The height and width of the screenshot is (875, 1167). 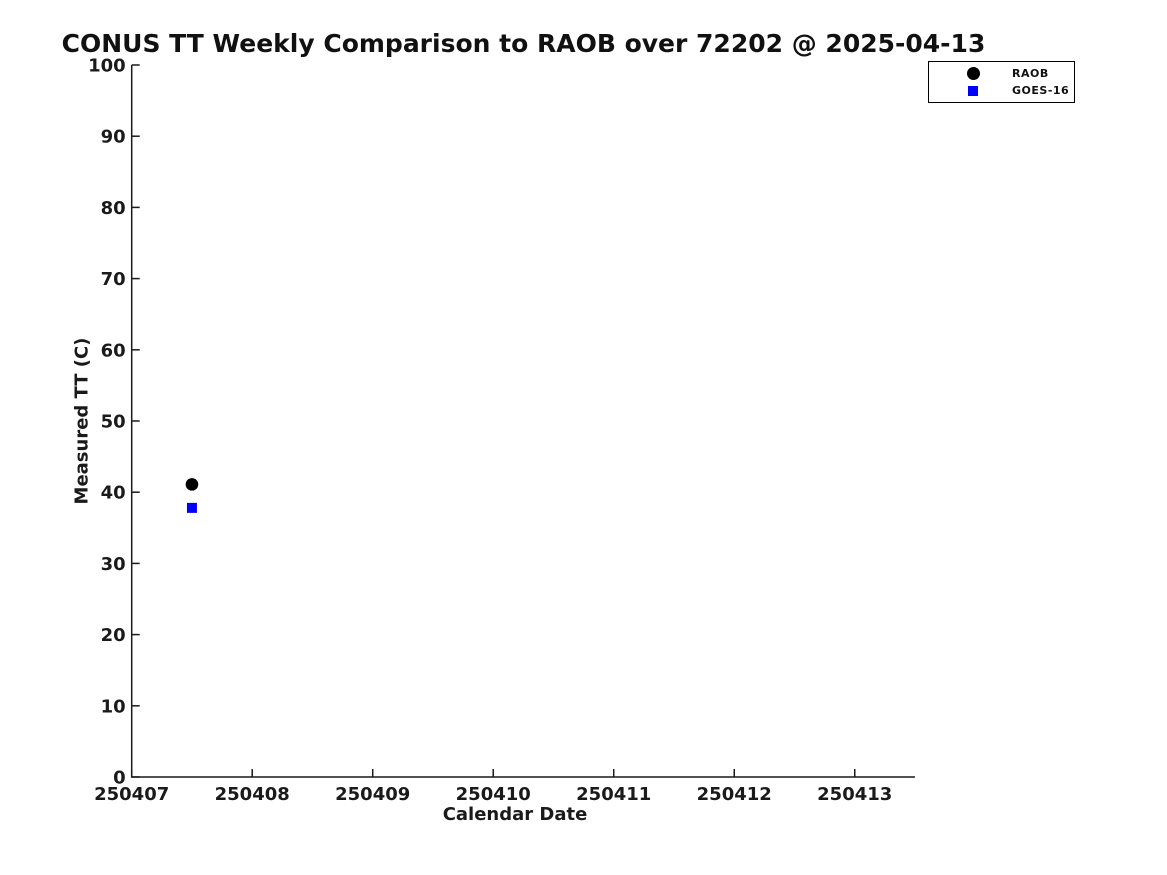 What do you see at coordinates (1001, 91) in the screenshot?
I see `legend-item-goes16: GOES-16` at bounding box center [1001, 91].